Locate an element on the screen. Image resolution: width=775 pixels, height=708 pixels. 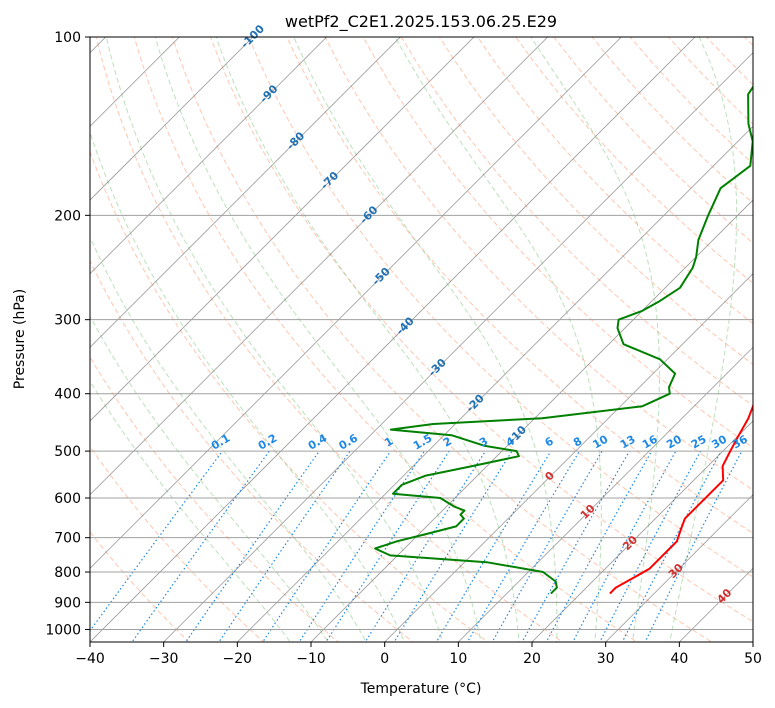
mixing-ratio-label: 30 is located at coordinates (719, 441).